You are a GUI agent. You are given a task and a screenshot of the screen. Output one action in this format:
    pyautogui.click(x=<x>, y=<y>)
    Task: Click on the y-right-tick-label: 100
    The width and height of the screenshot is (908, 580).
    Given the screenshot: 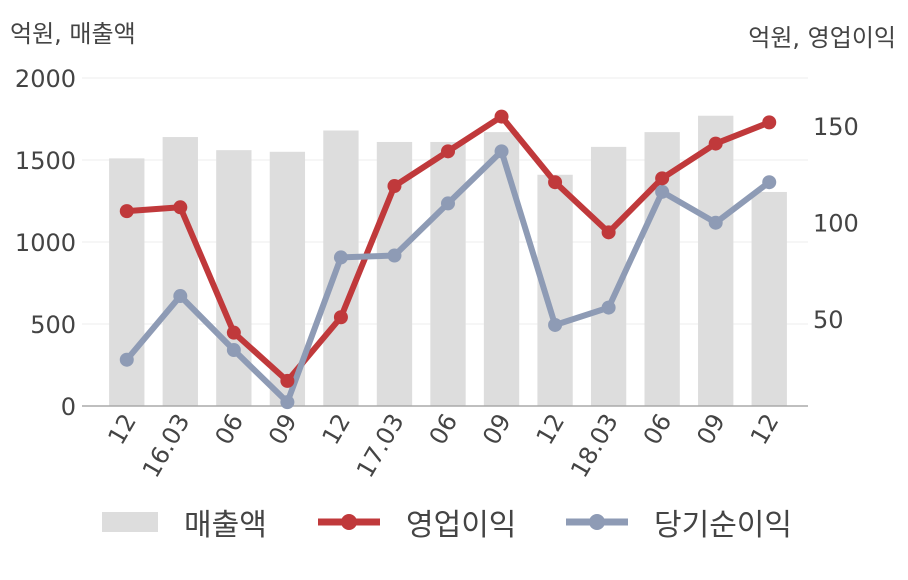 What is the action you would take?
    pyautogui.click(x=836, y=224)
    